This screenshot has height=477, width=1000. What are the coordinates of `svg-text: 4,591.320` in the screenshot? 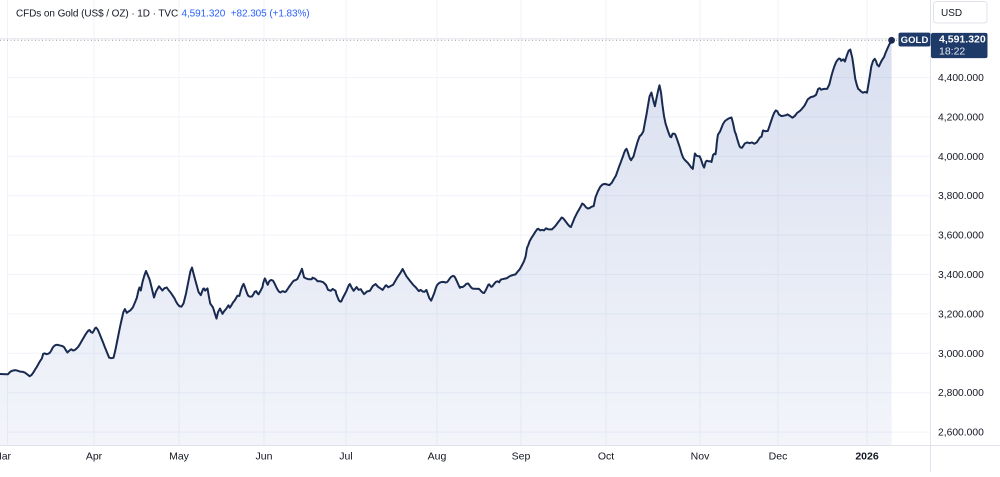 It's located at (962, 39).